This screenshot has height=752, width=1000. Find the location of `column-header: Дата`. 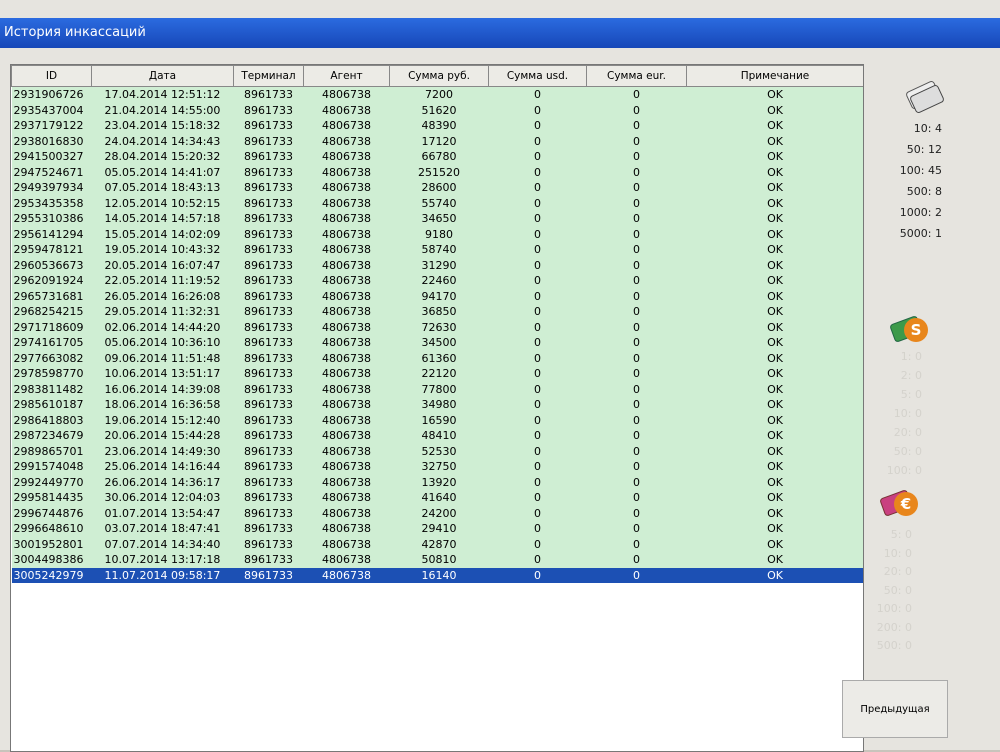

column-header: Дата is located at coordinates (162, 76).